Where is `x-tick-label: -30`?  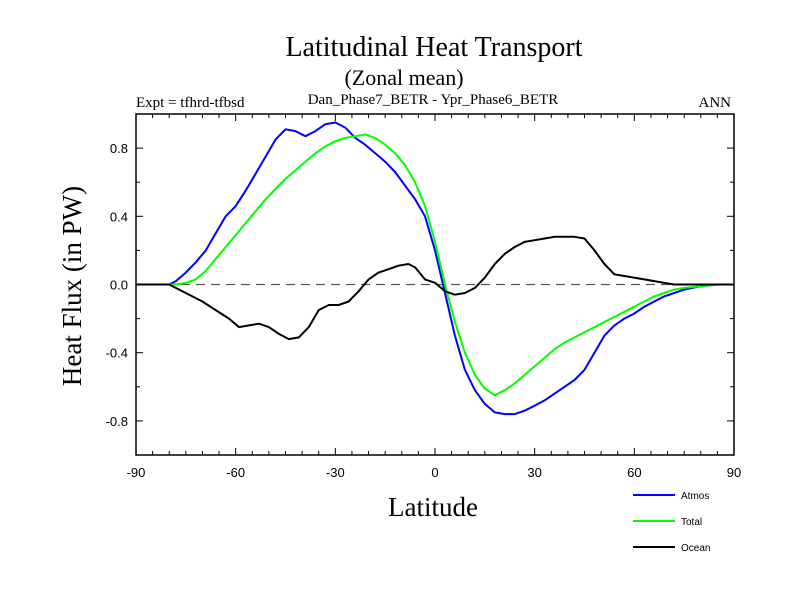
x-tick-label: -30 is located at coordinates (335, 472).